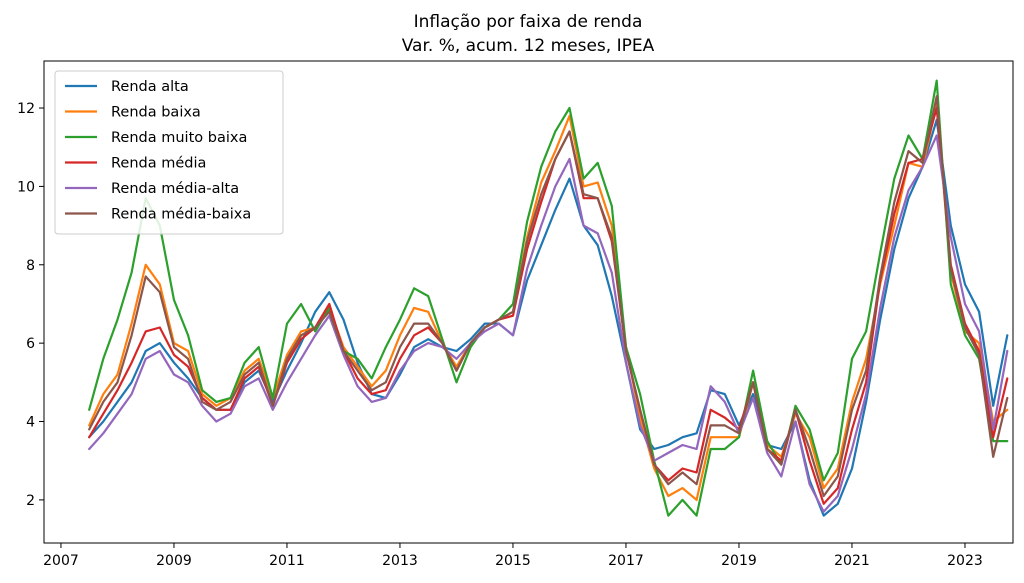 The width and height of the screenshot is (1024, 583). What do you see at coordinates (528, 46) in the screenshot?
I see `chart-subtitle: Var. %, acum. 12 meses, IPEA` at bounding box center [528, 46].